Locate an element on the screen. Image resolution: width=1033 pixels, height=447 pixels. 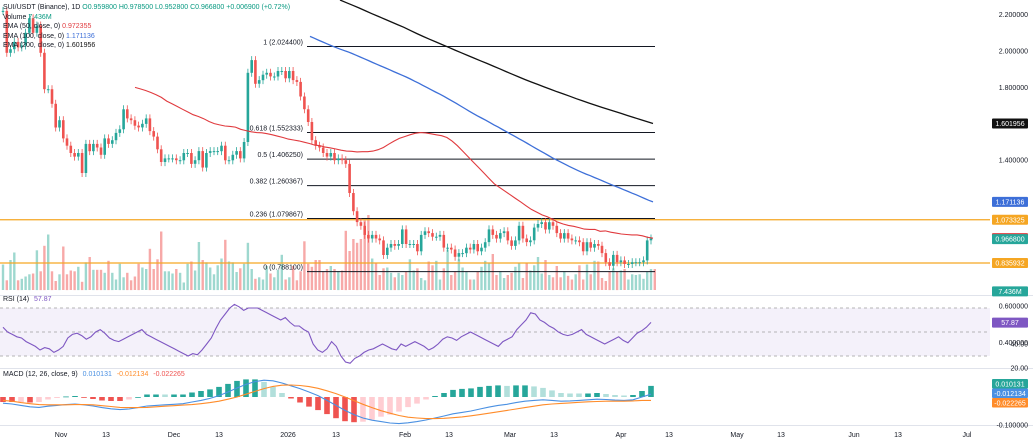
volume-label: Volume is located at coordinates (15, 17).